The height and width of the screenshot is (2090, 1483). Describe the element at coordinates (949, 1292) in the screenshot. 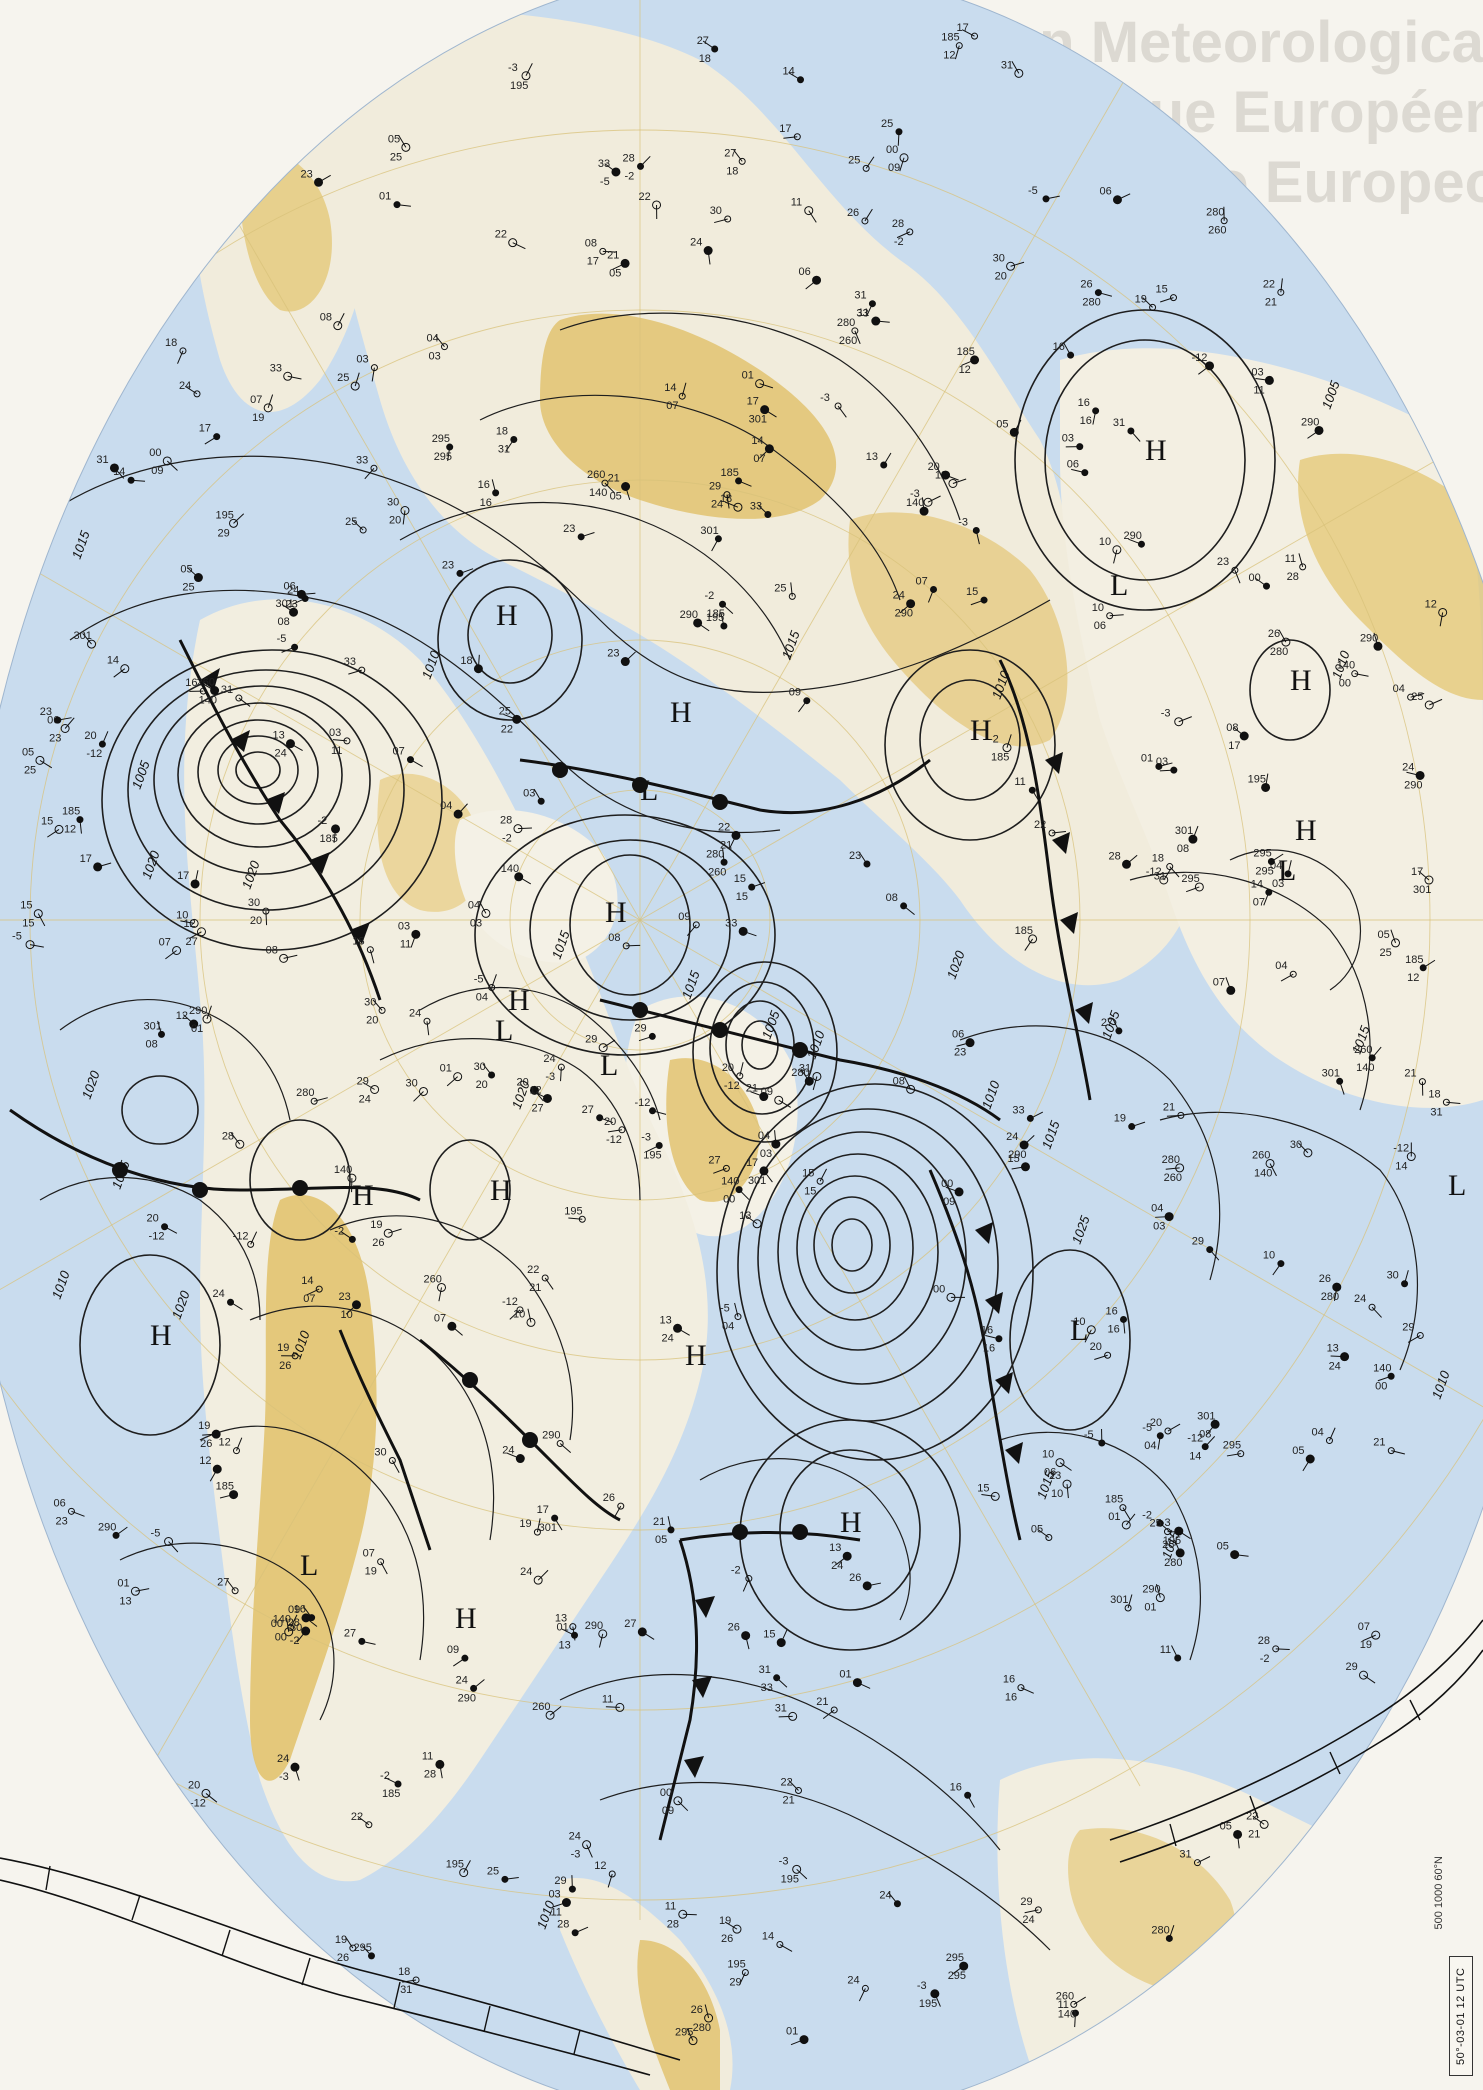

I see `station-plot: 00` at that location.